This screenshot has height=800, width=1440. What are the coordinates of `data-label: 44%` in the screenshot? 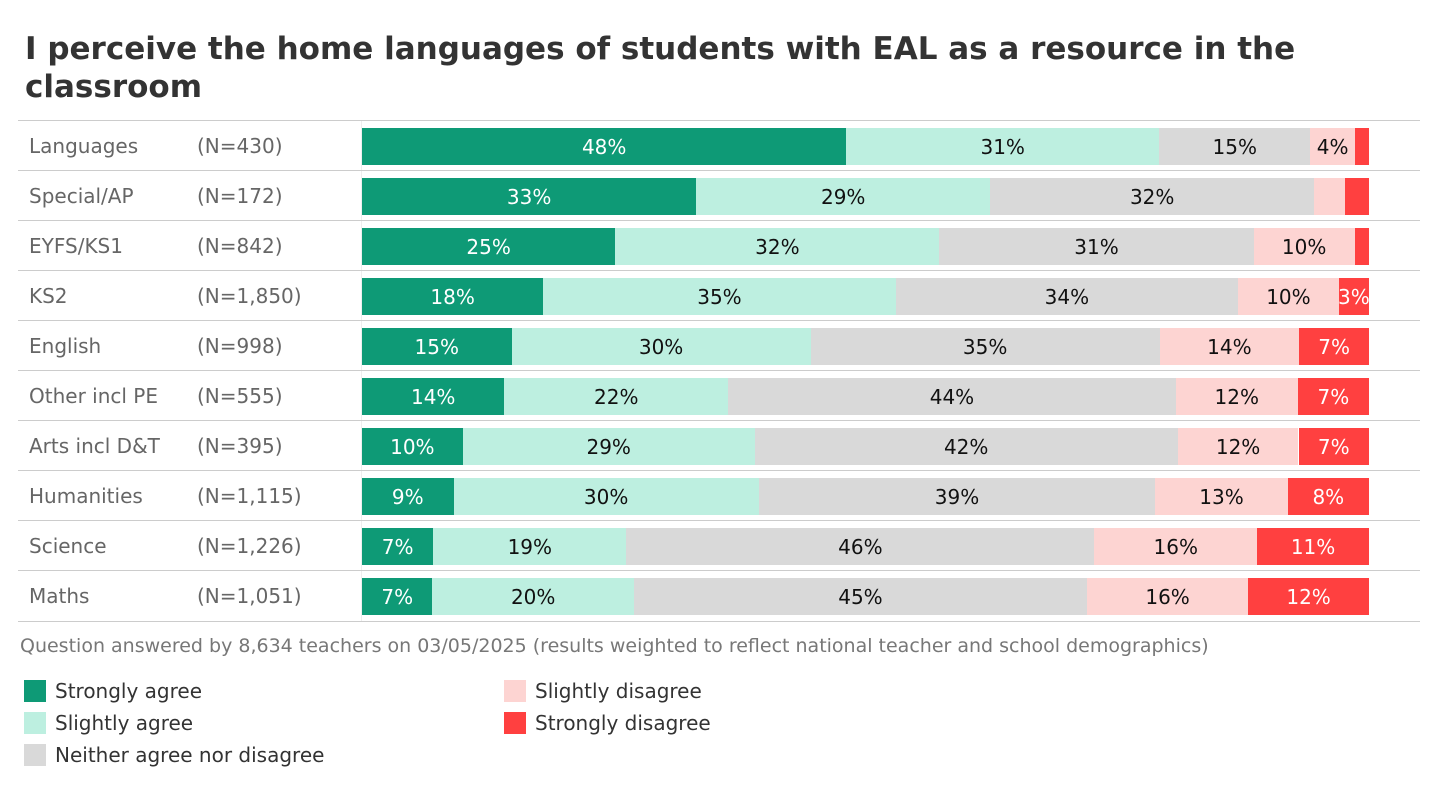 It's located at (952, 396).